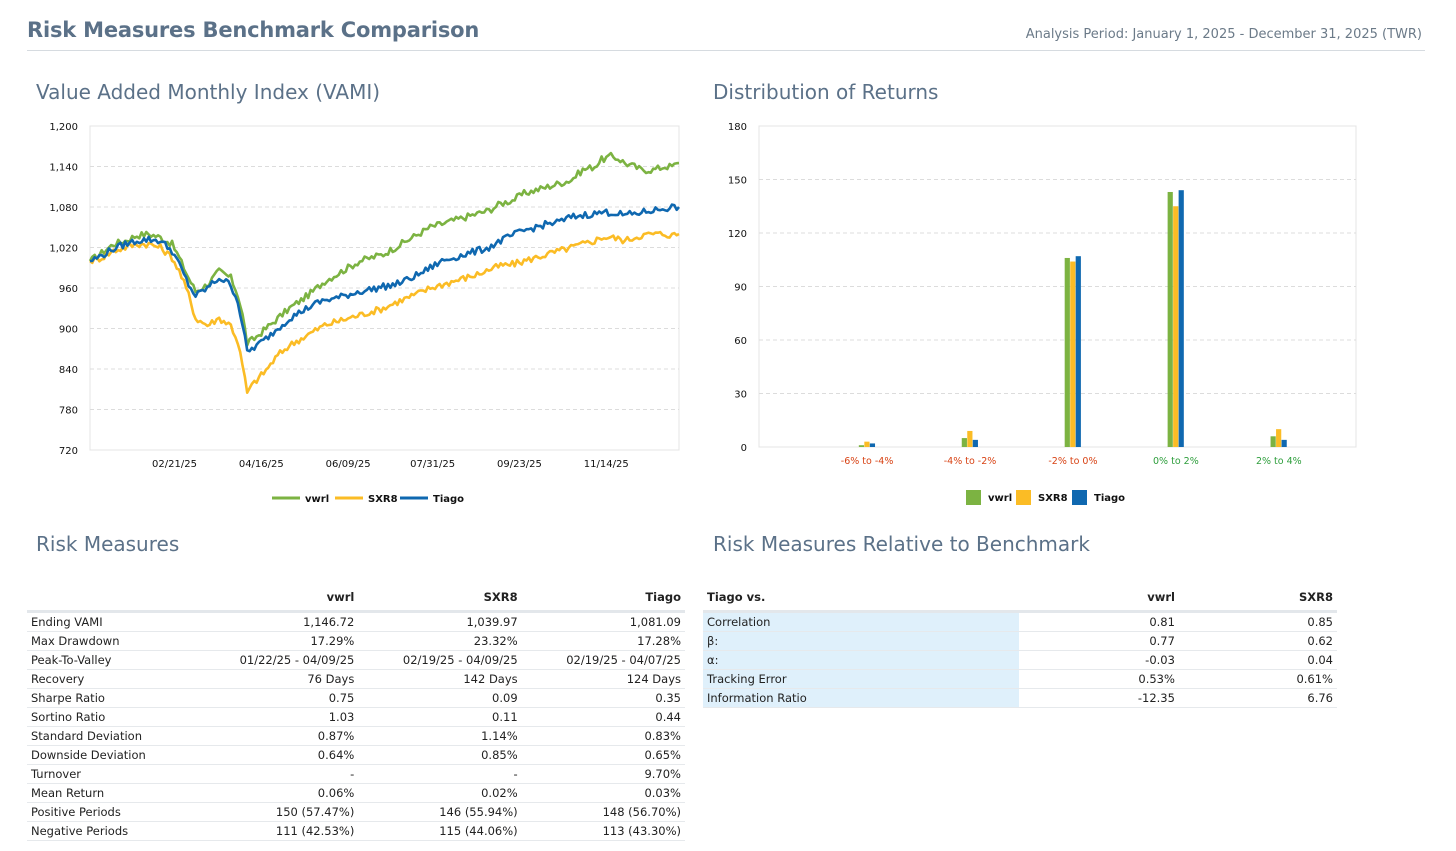 Image resolution: width=1456 pixels, height=851 pixels. What do you see at coordinates (861, 621) in the screenshot?
I see `row-label: Correlation` at bounding box center [861, 621].